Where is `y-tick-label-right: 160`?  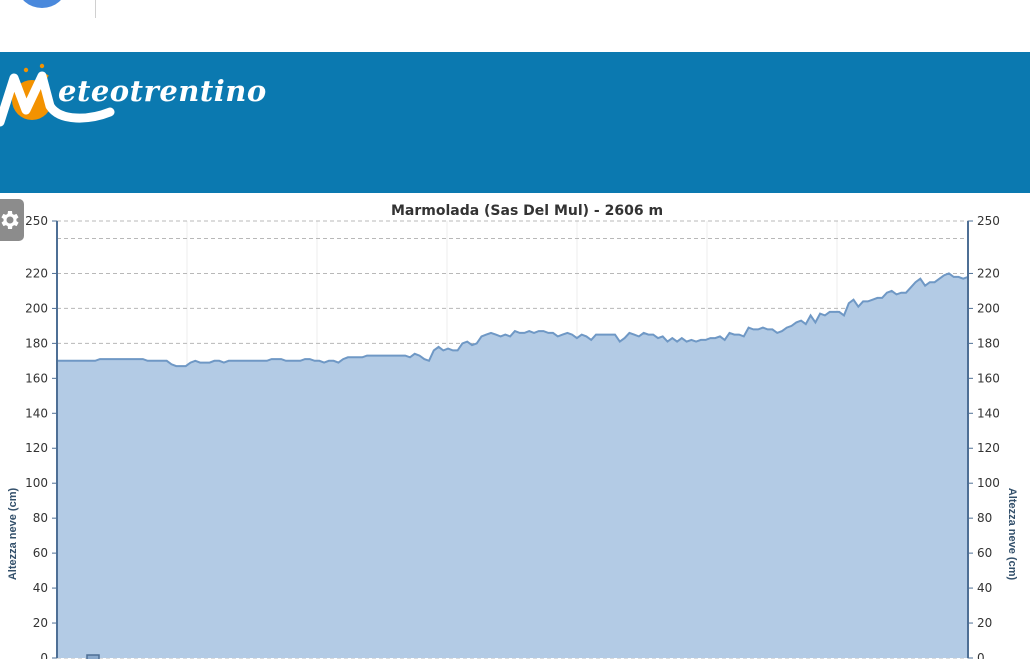
y-tick-label-right: 160 is located at coordinates (988, 378).